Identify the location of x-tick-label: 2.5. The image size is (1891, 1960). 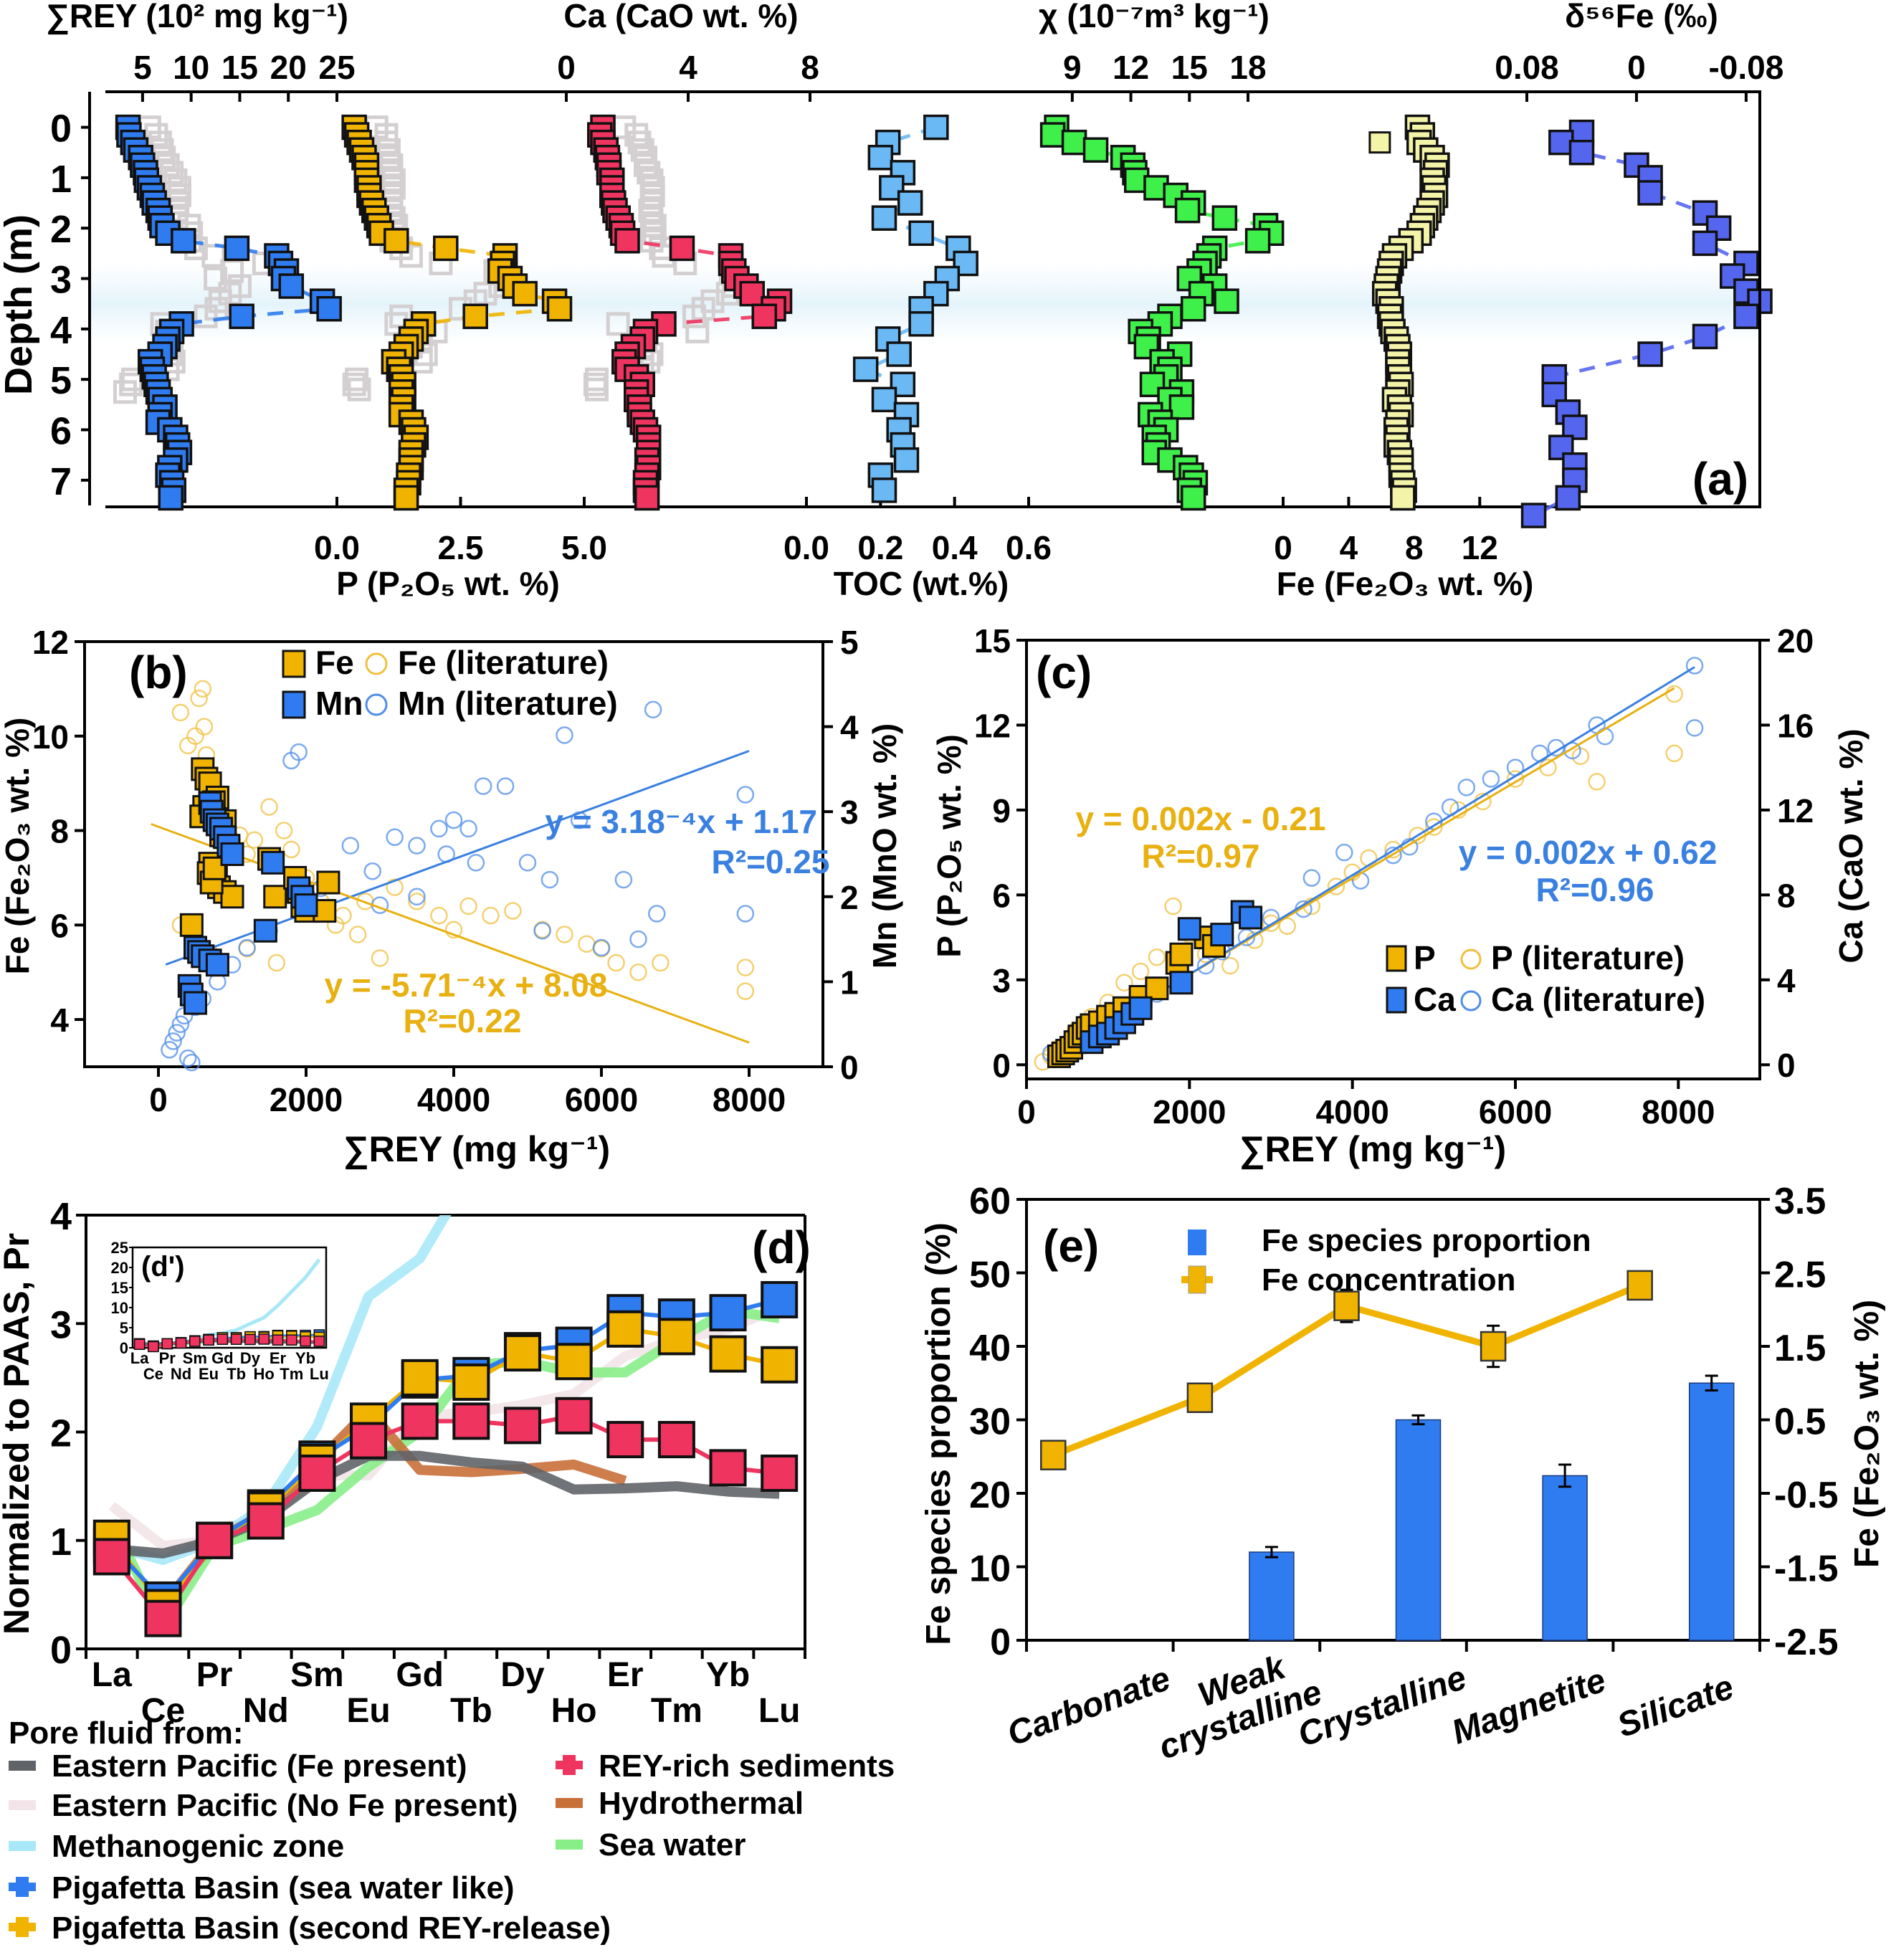
(461, 547).